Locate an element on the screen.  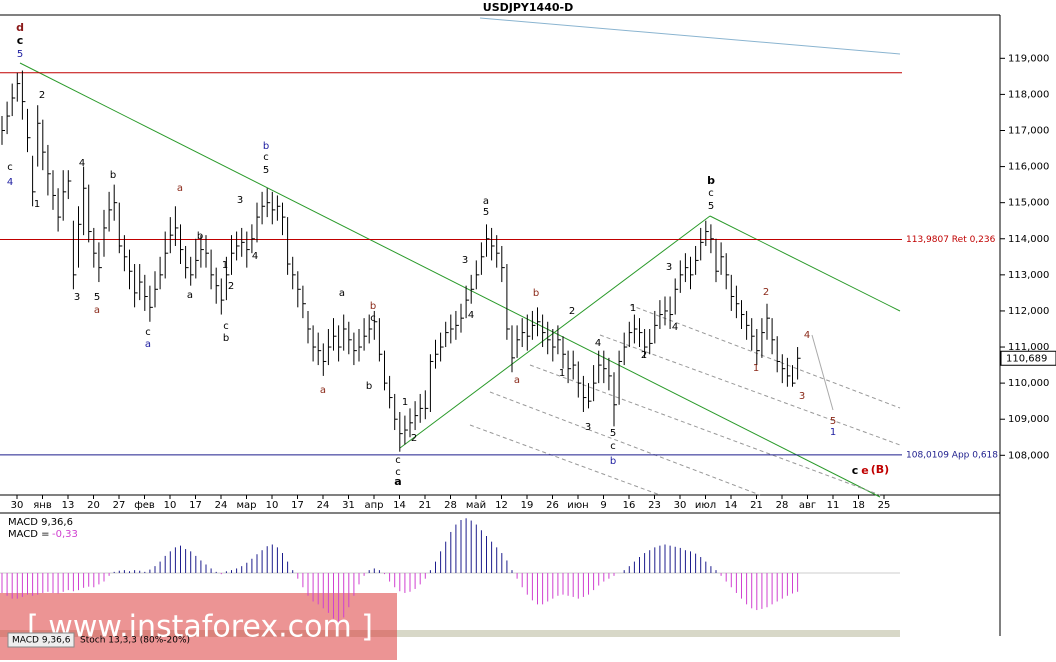
macd-last: -0,33 is located at coordinates (65, 534).